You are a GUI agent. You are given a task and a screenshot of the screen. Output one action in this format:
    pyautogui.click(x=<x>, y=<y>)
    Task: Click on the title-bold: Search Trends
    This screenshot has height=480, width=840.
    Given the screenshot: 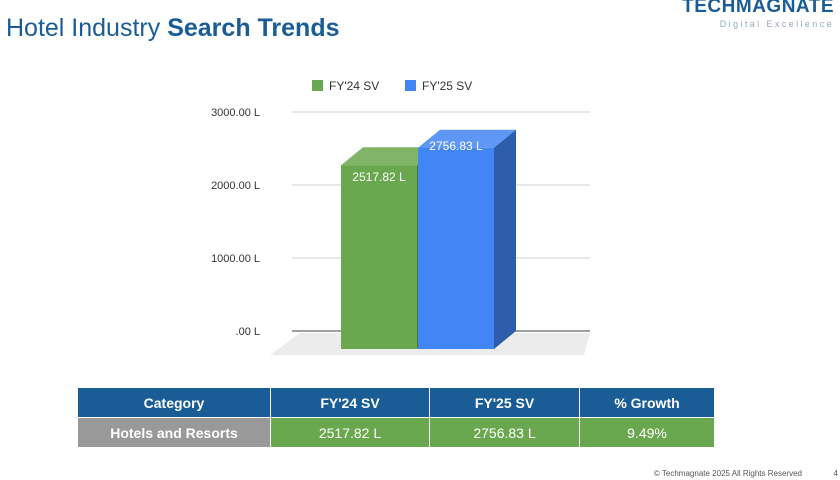 What is the action you would take?
    pyautogui.click(x=253, y=28)
    